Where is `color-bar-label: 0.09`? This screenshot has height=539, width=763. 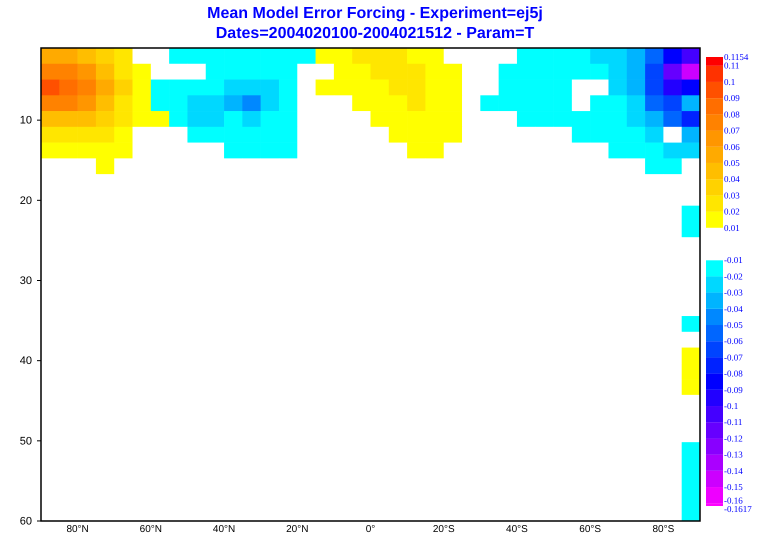 color-bar-label: 0.09 is located at coordinates (732, 98).